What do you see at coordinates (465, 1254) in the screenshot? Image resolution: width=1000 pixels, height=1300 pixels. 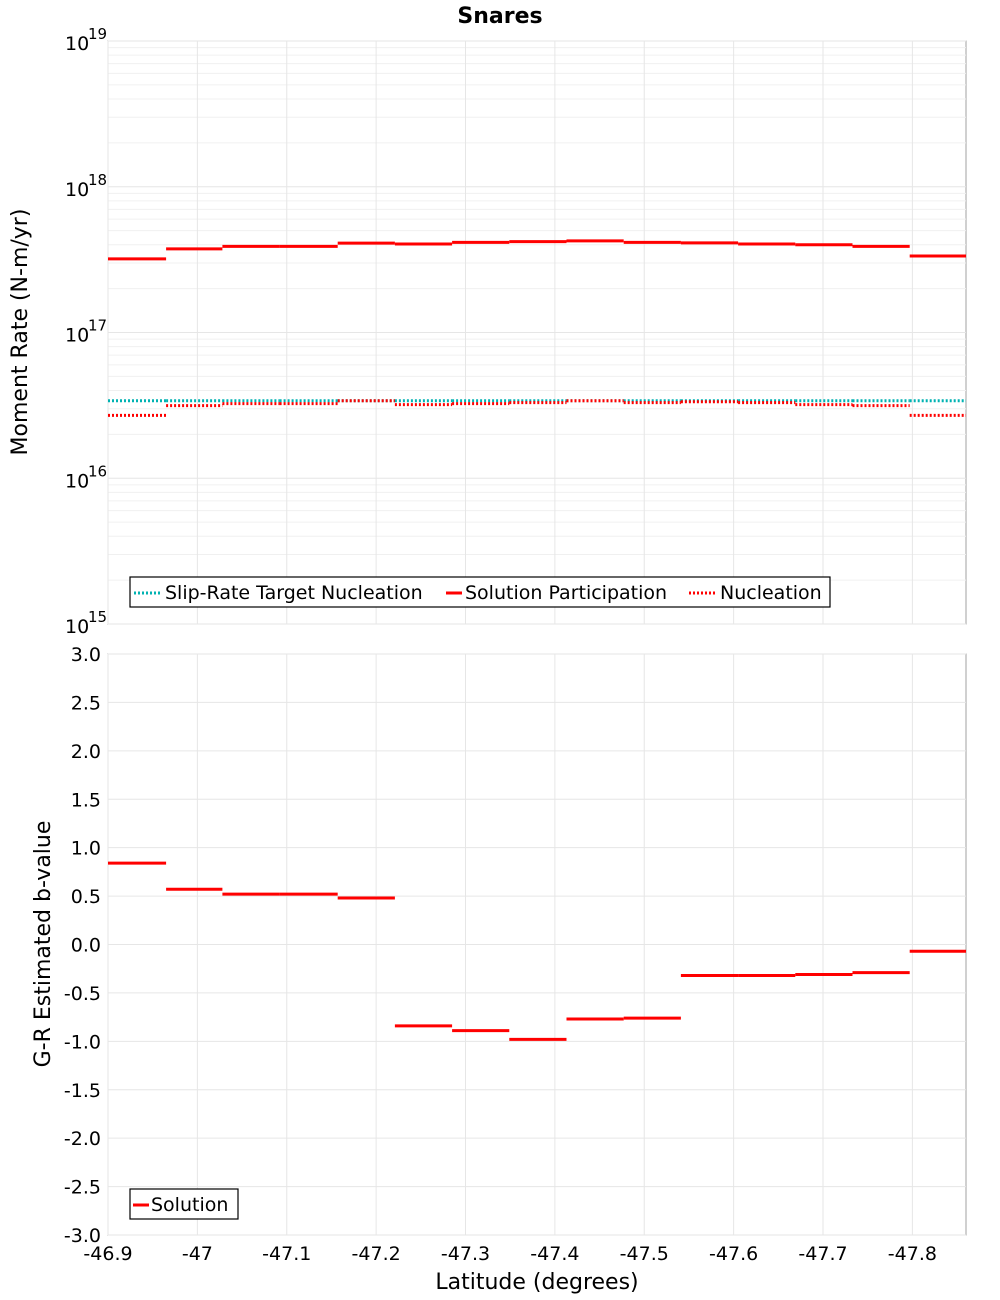 I see `x-tick-label: -47.3` at bounding box center [465, 1254].